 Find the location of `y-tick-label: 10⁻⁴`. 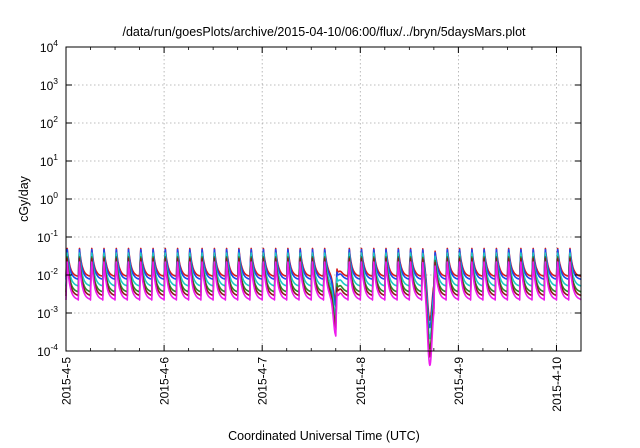

y-tick-label: 10⁻⁴ is located at coordinates (47, 350).